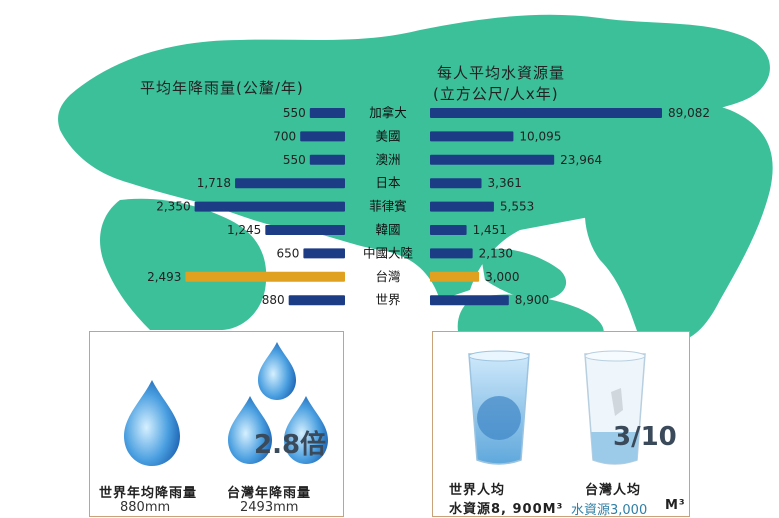 This screenshot has height=518, width=779. I want to click on category-label-7: 台灣, so click(387, 276).